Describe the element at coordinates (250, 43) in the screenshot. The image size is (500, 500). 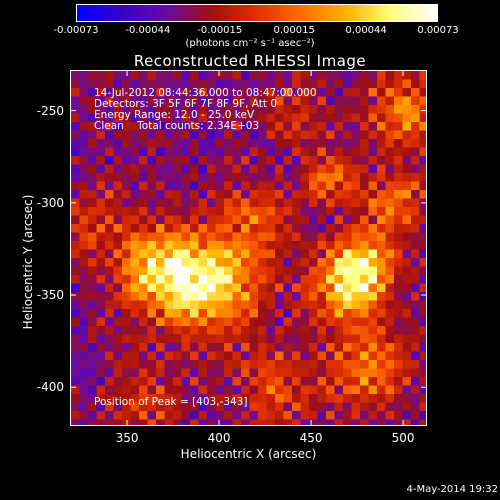
I see `colorbar-unit-label: (photons cm⁻² s⁻¹ asec⁻²)` at that location.